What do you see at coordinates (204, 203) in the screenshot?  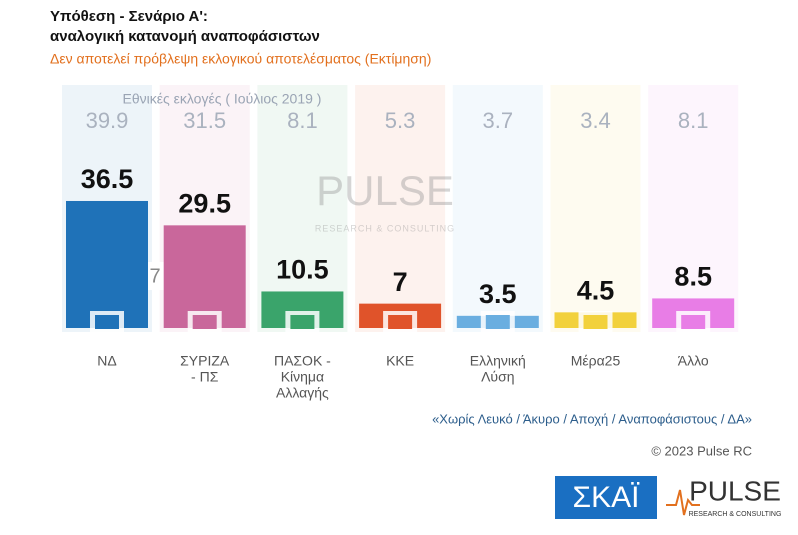 I see `value-label: 29.5` at bounding box center [204, 203].